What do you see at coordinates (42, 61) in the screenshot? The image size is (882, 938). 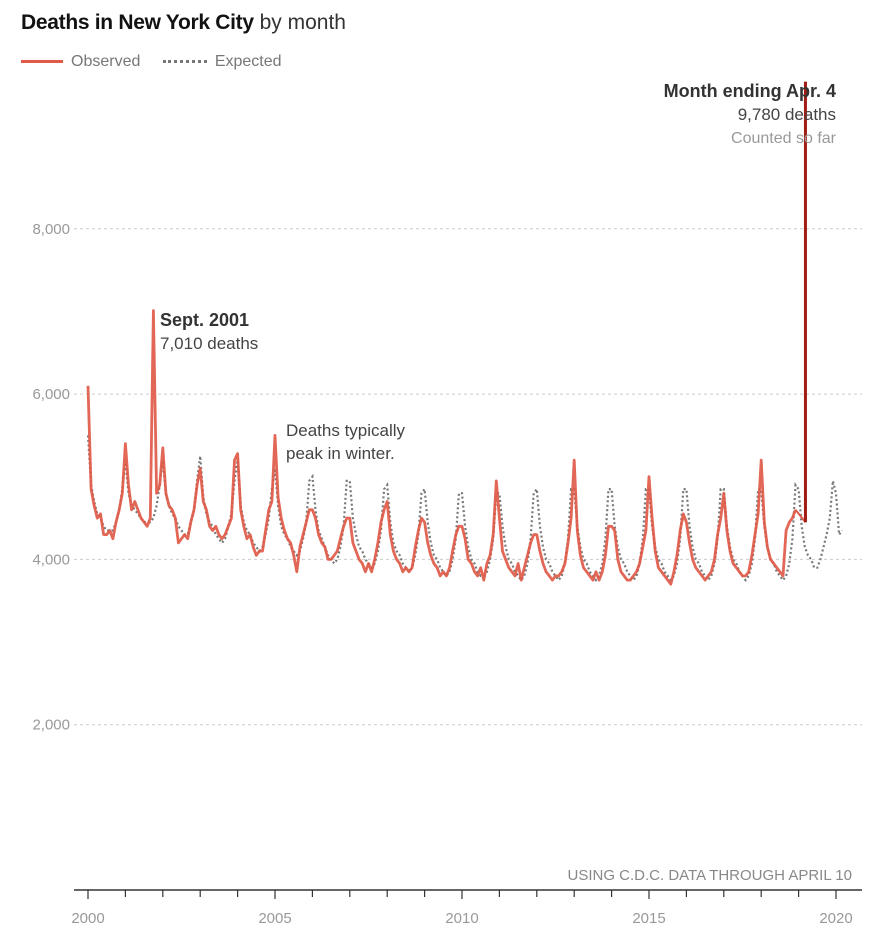 I see `legend-observed-swatch` at bounding box center [42, 61].